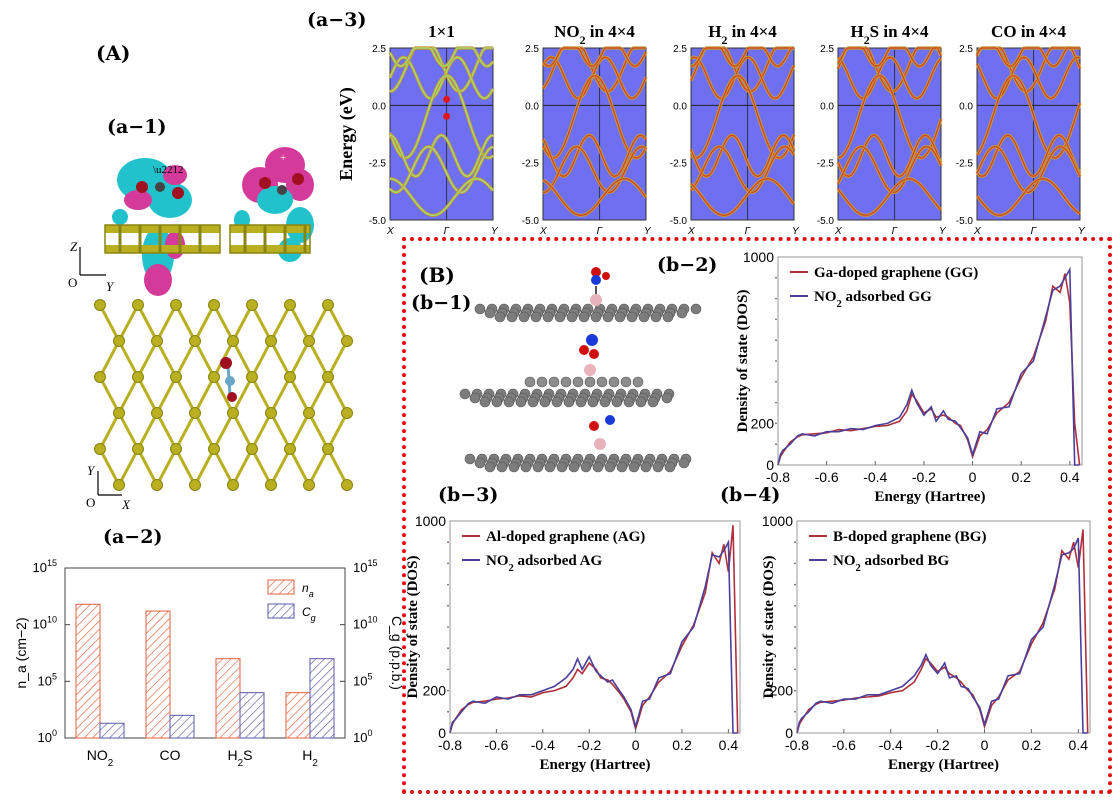  I want to click on text-span: r, so click(878, 297).